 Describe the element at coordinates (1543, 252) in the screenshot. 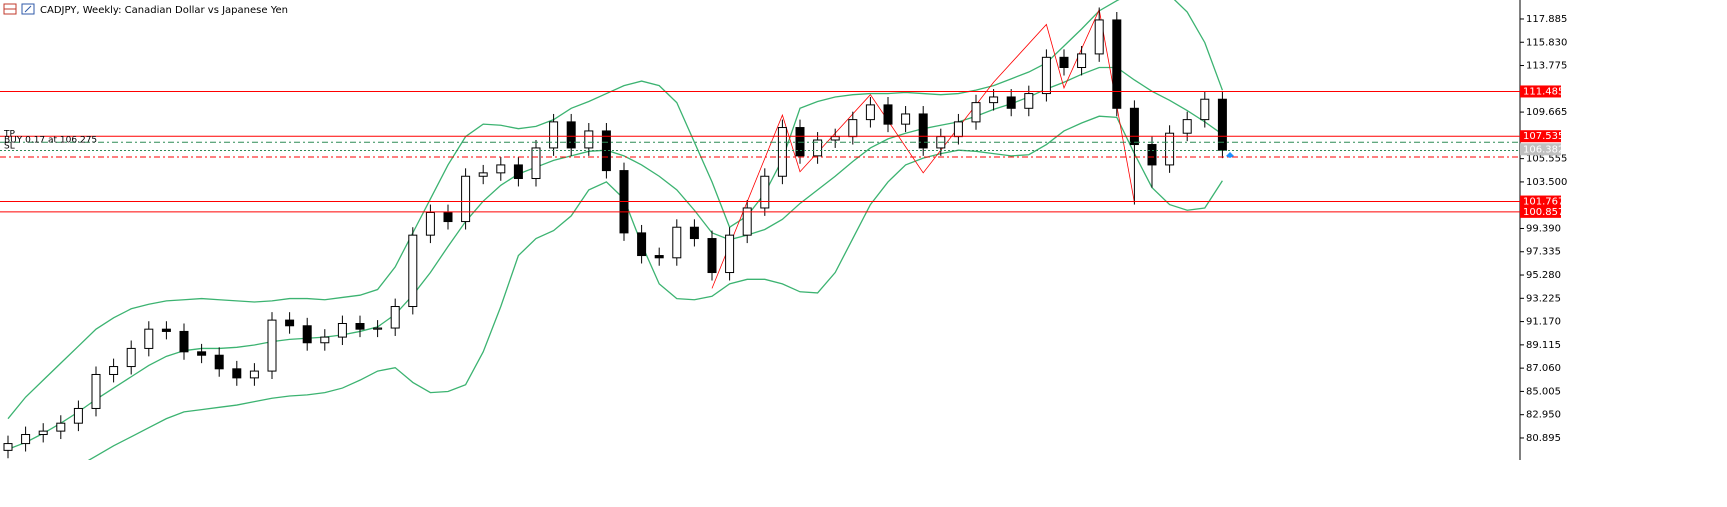

I see `y-tick-label: 97.335` at that location.